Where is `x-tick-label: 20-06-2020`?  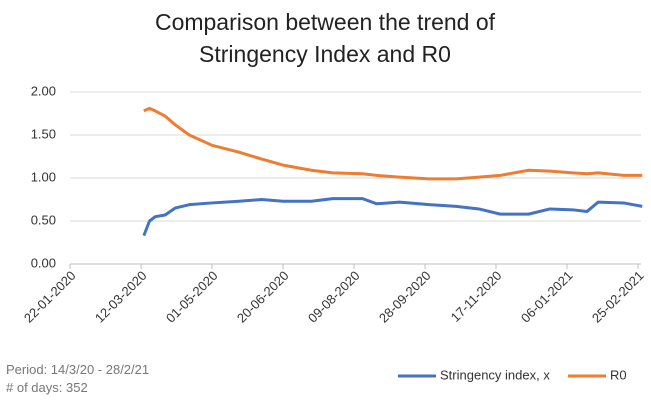 x-tick-label: 20-06-2020 is located at coordinates (263, 297).